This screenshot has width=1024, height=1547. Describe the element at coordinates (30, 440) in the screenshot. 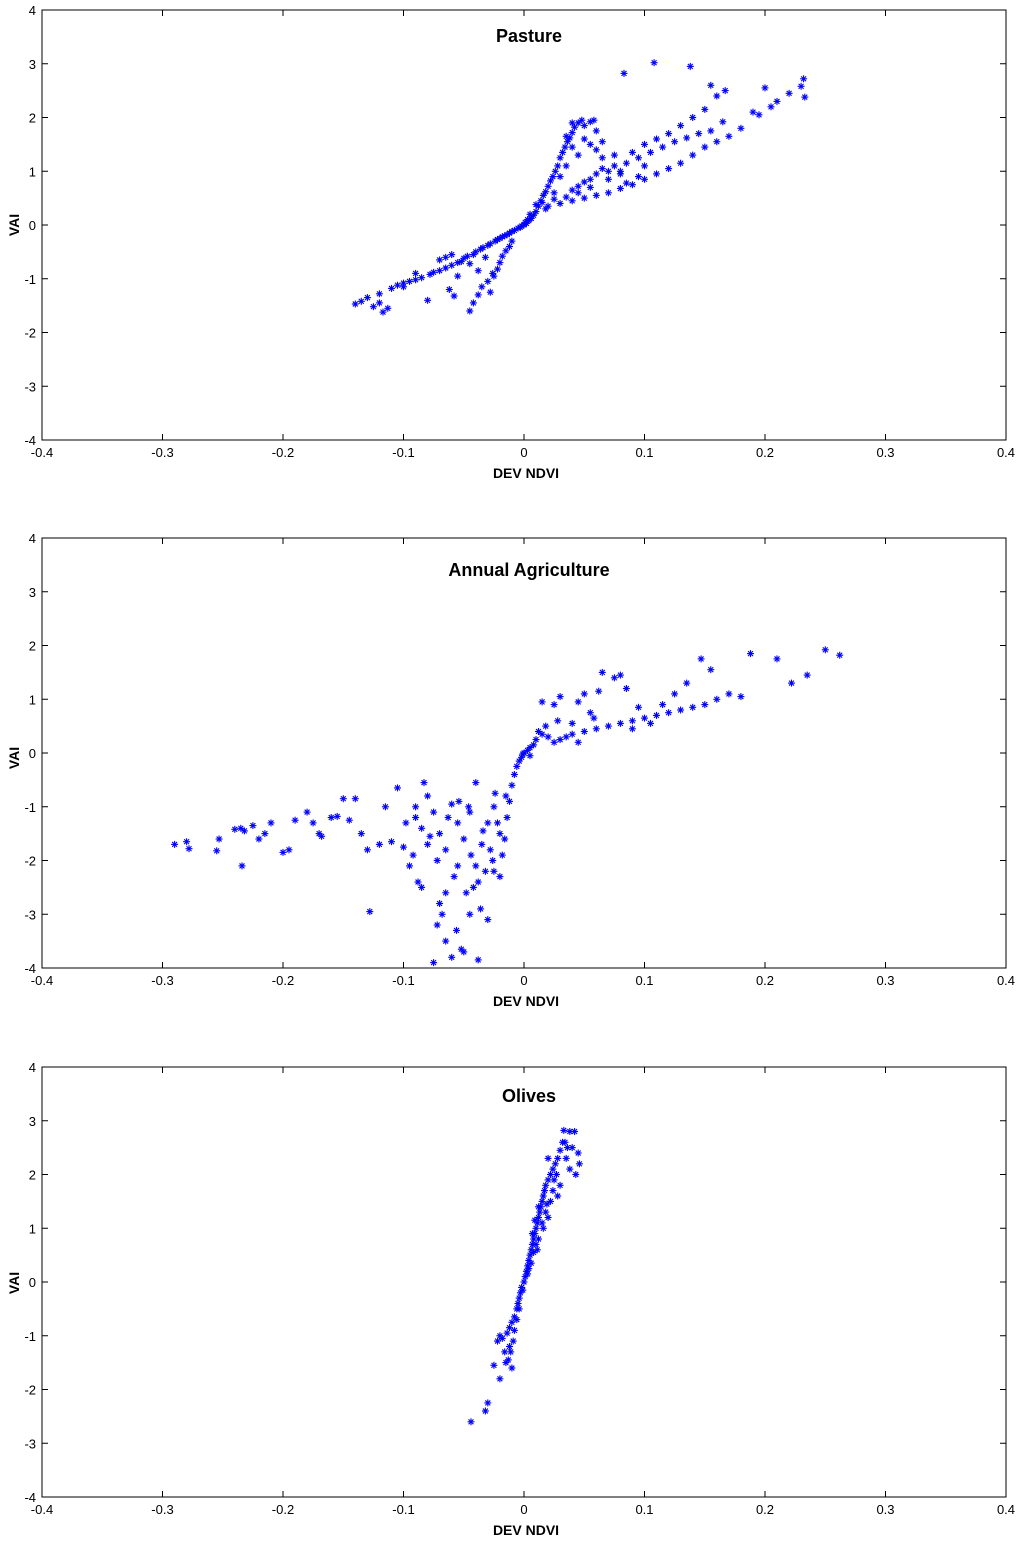

I see `pasture-y-tick-label: -4` at that location.